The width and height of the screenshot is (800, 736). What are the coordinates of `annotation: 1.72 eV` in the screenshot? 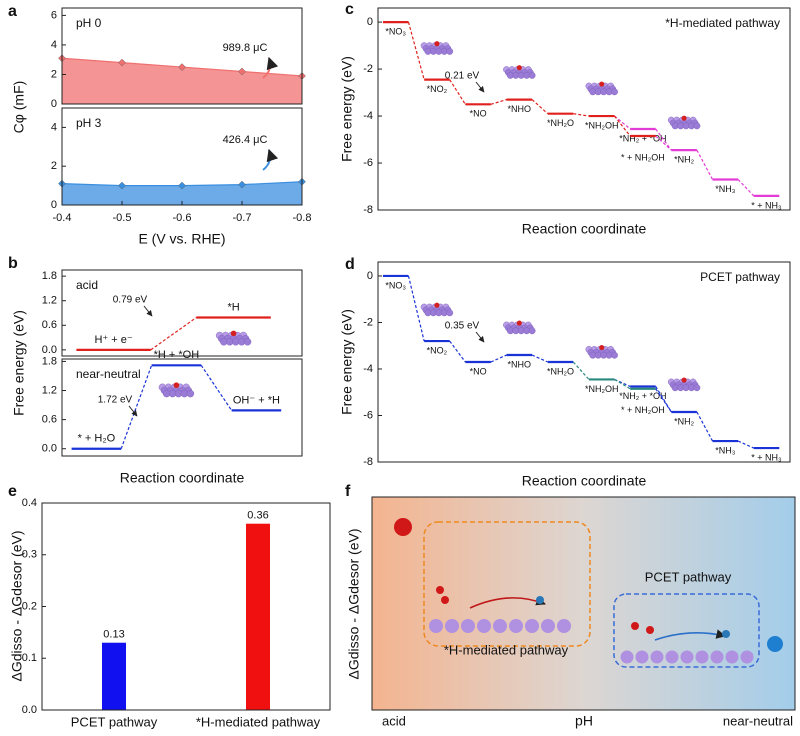 It's located at (115, 400).